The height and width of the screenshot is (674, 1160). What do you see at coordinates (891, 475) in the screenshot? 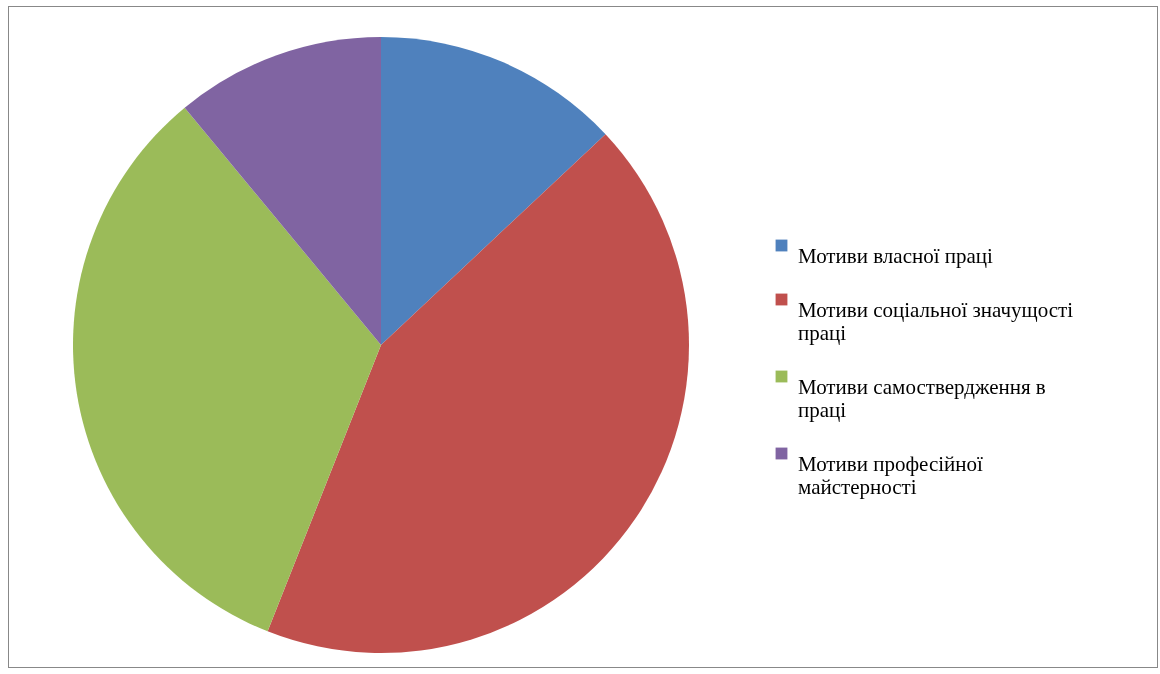
I see `legend-label: Мотиви професійної майстерності` at bounding box center [891, 475].